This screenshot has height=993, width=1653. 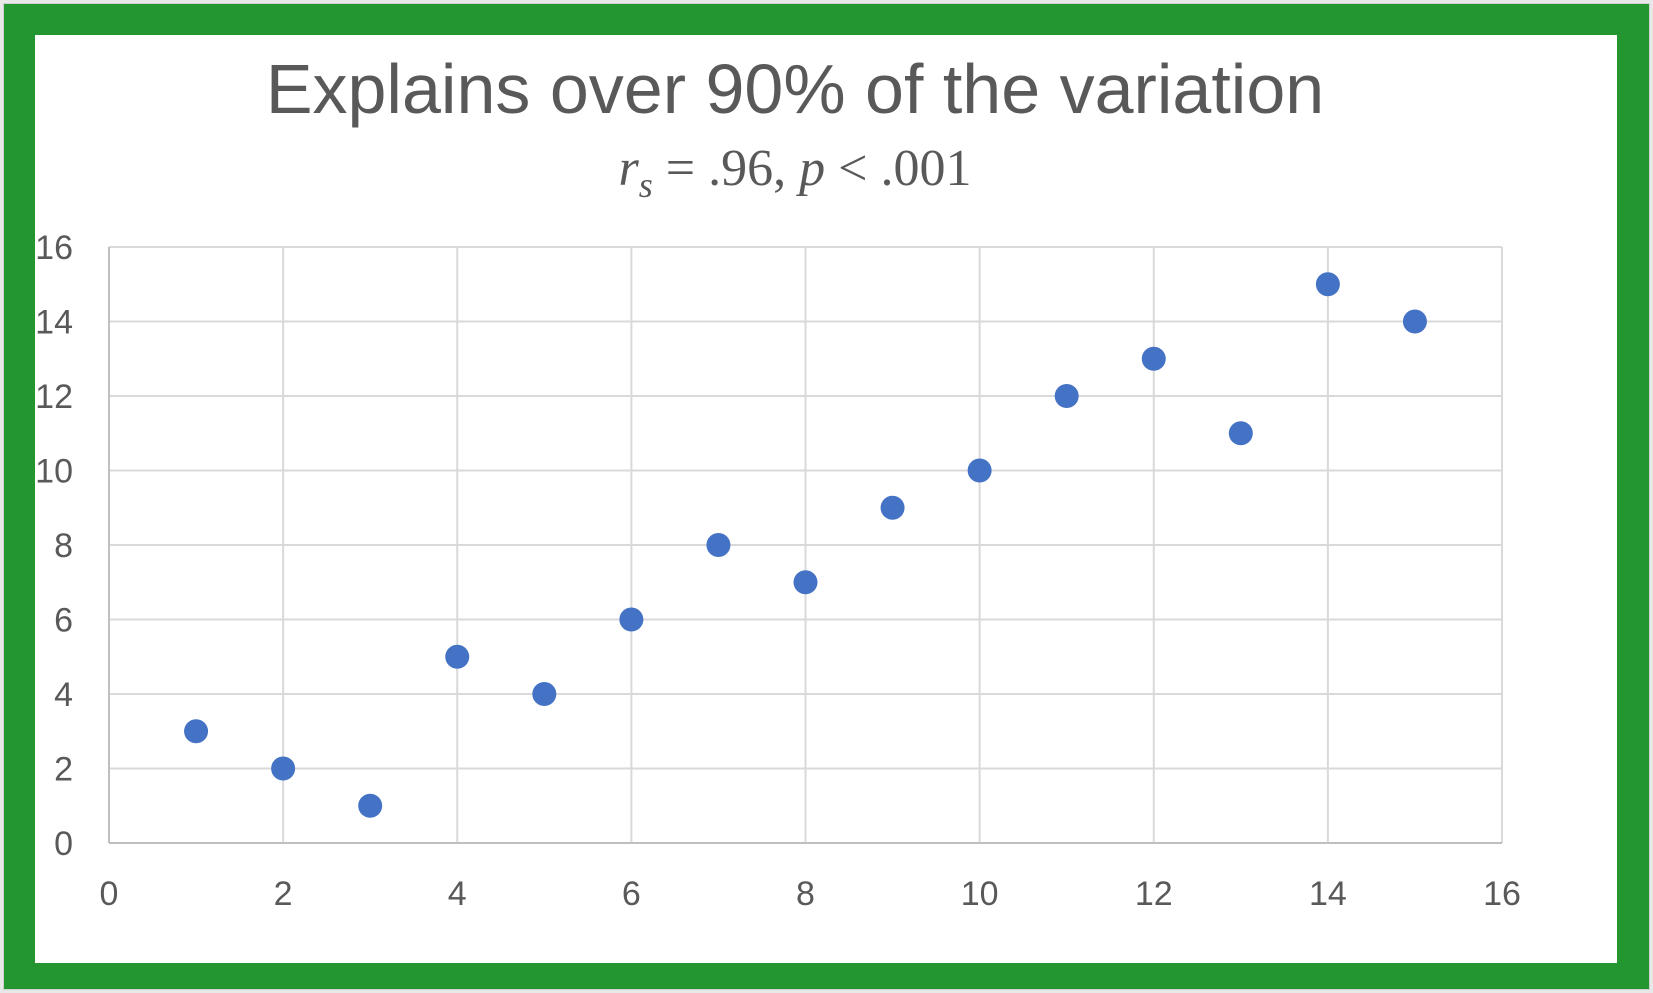 I want to click on x-tick-label: 8, so click(x=805, y=894).